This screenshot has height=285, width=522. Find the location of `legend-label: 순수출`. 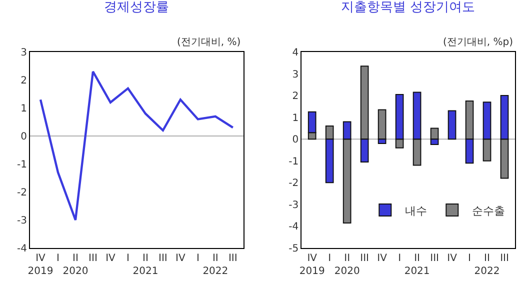

legend-label: 순수출 is located at coordinates (489, 211).